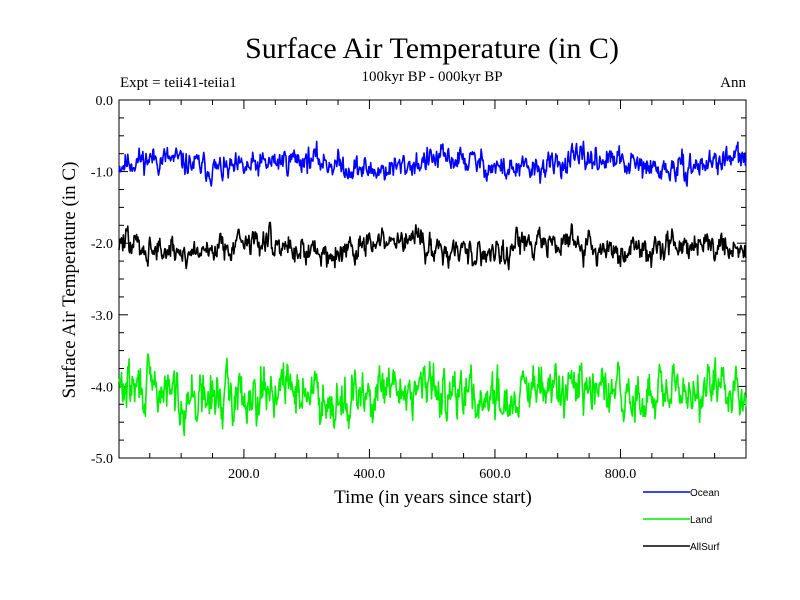  I want to click on legend-label-land: Land, so click(701, 520).